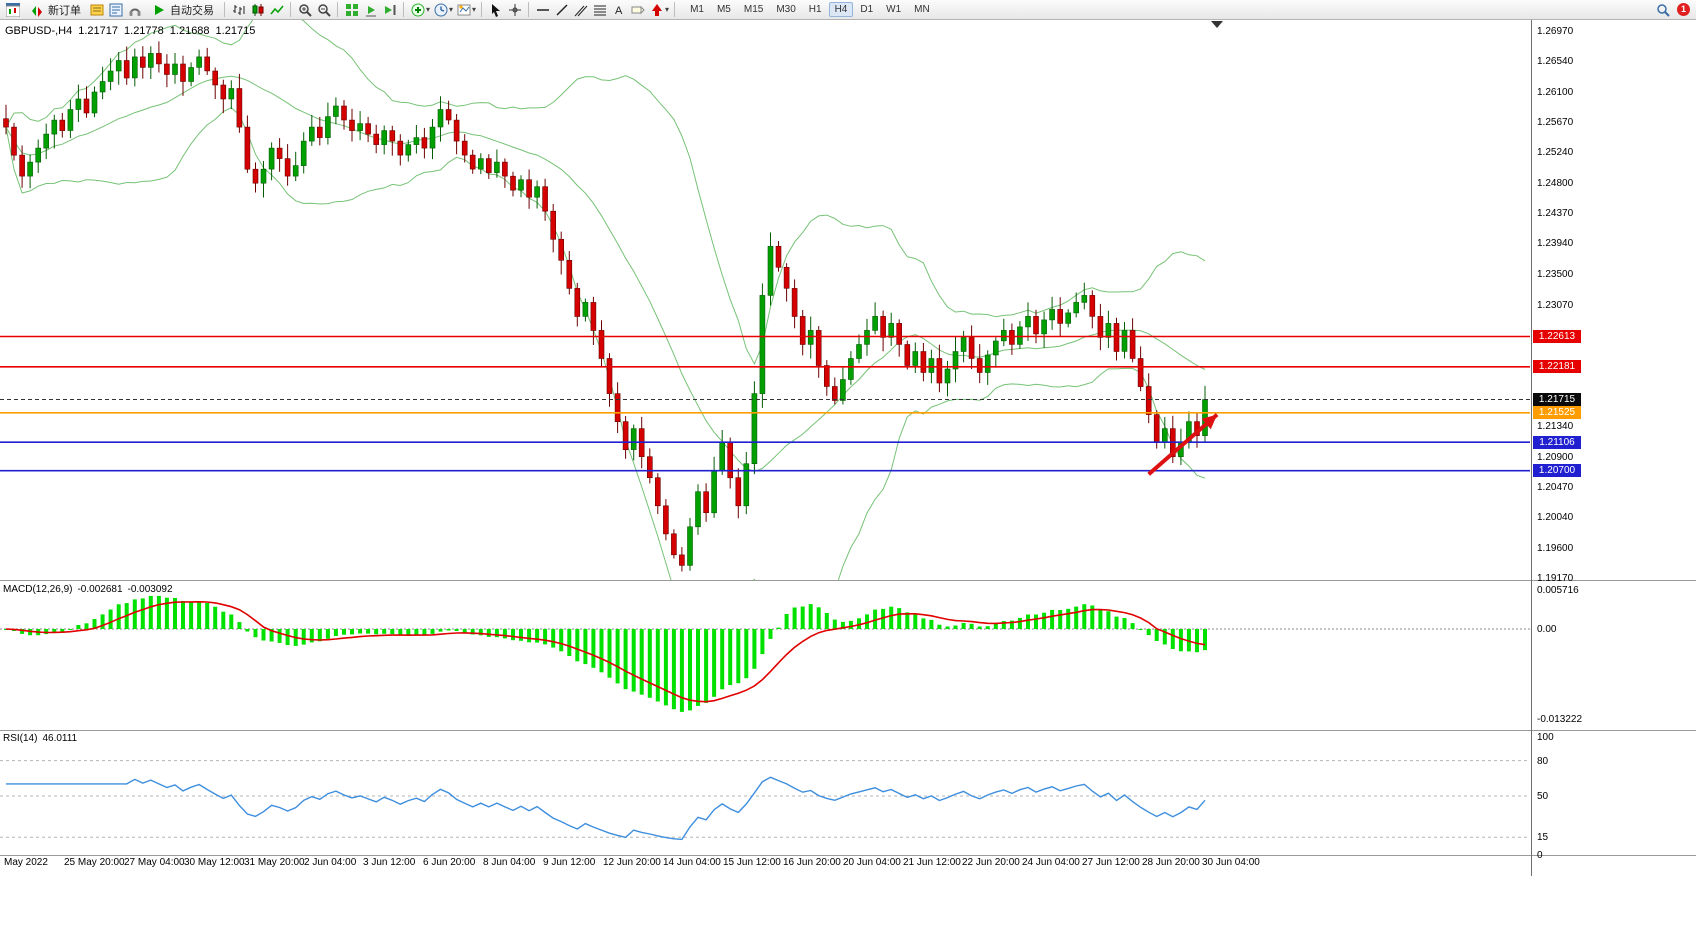 The width and height of the screenshot is (1696, 948). What do you see at coordinates (304, 9) in the screenshot?
I see `zoom-in-icon` at bounding box center [304, 9].